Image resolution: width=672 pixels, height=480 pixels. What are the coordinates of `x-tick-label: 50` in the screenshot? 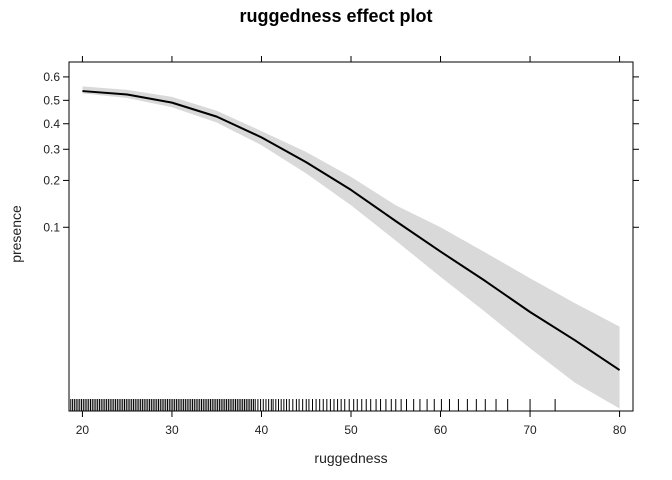 It's located at (351, 430).